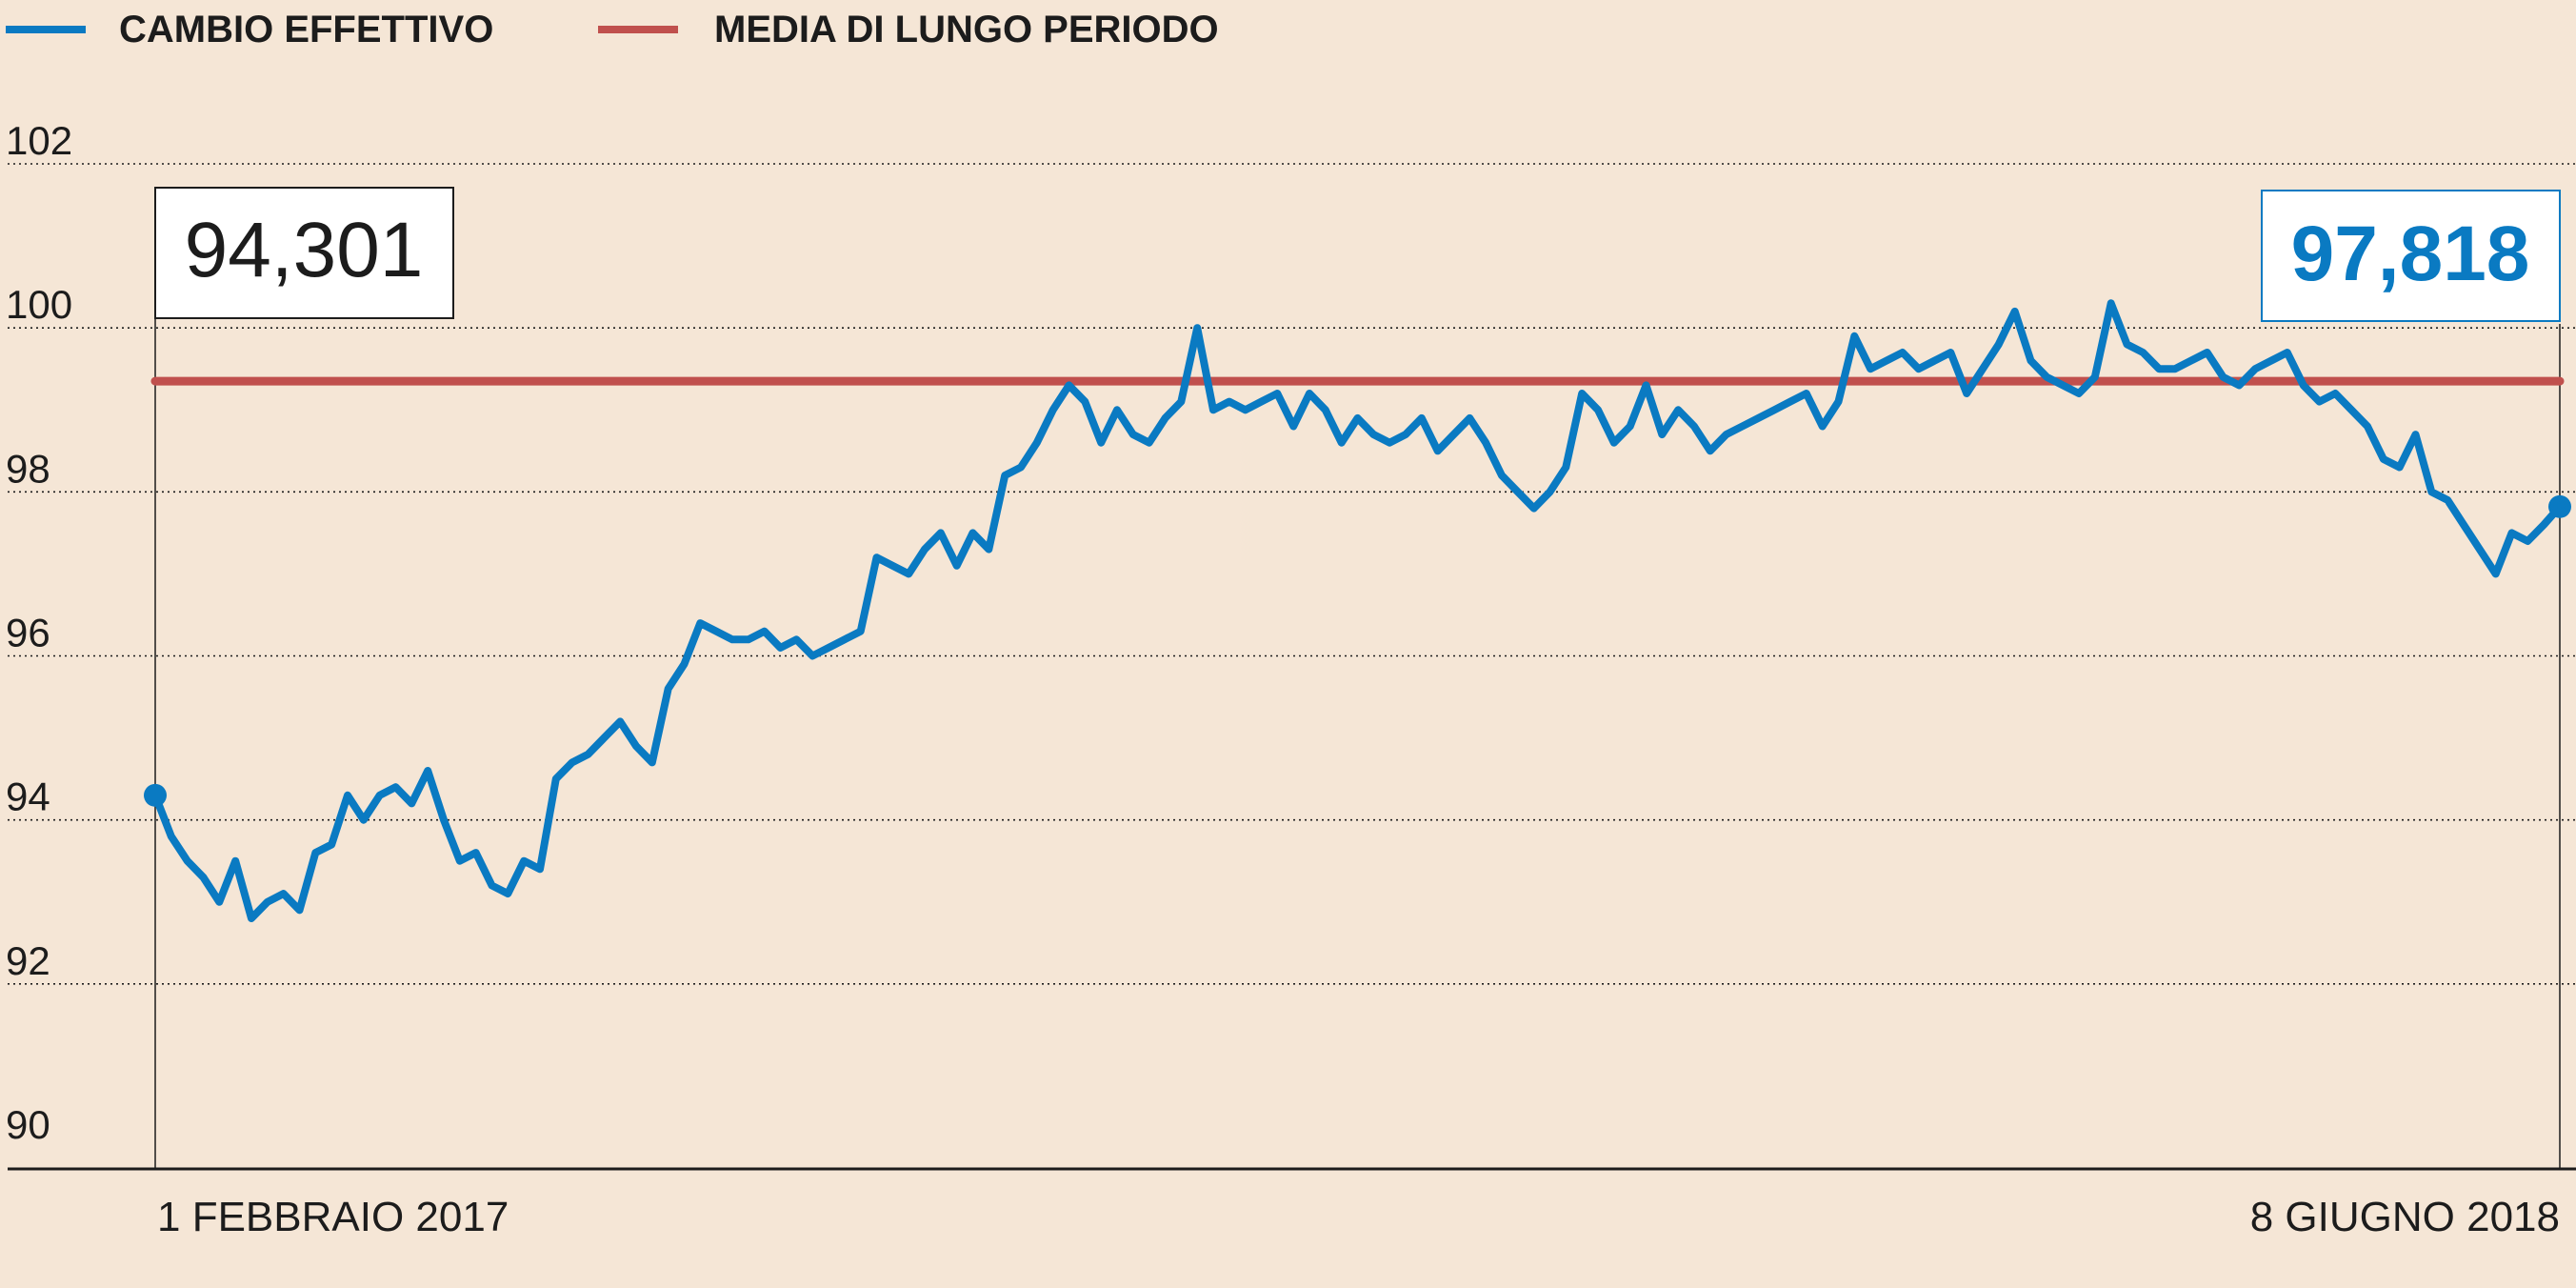 The image size is (2576, 1288). What do you see at coordinates (28, 468) in the screenshot?
I see `y-tick-label: 98` at bounding box center [28, 468].